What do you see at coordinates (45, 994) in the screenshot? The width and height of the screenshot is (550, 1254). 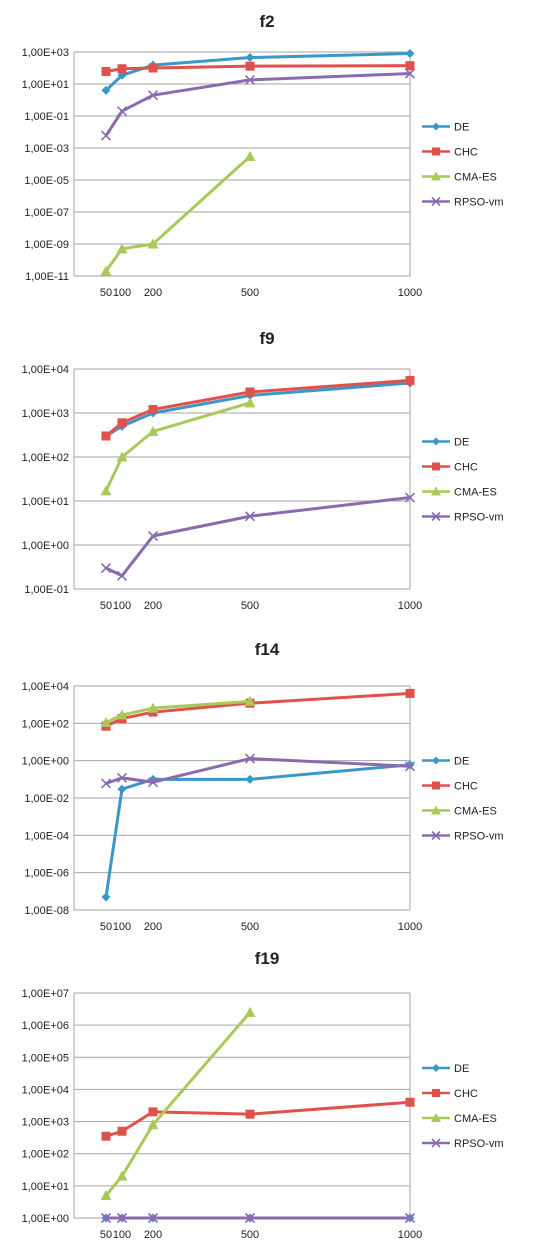 I see `y-tick-label: 1,00E+07` at bounding box center [45, 994].